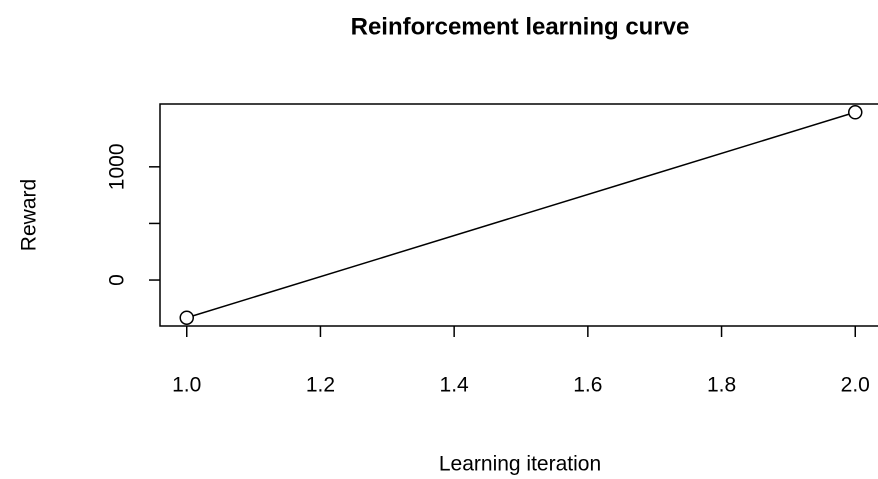 This screenshot has width=878, height=479. I want to click on x-tick-label: 1.8, so click(721, 385).